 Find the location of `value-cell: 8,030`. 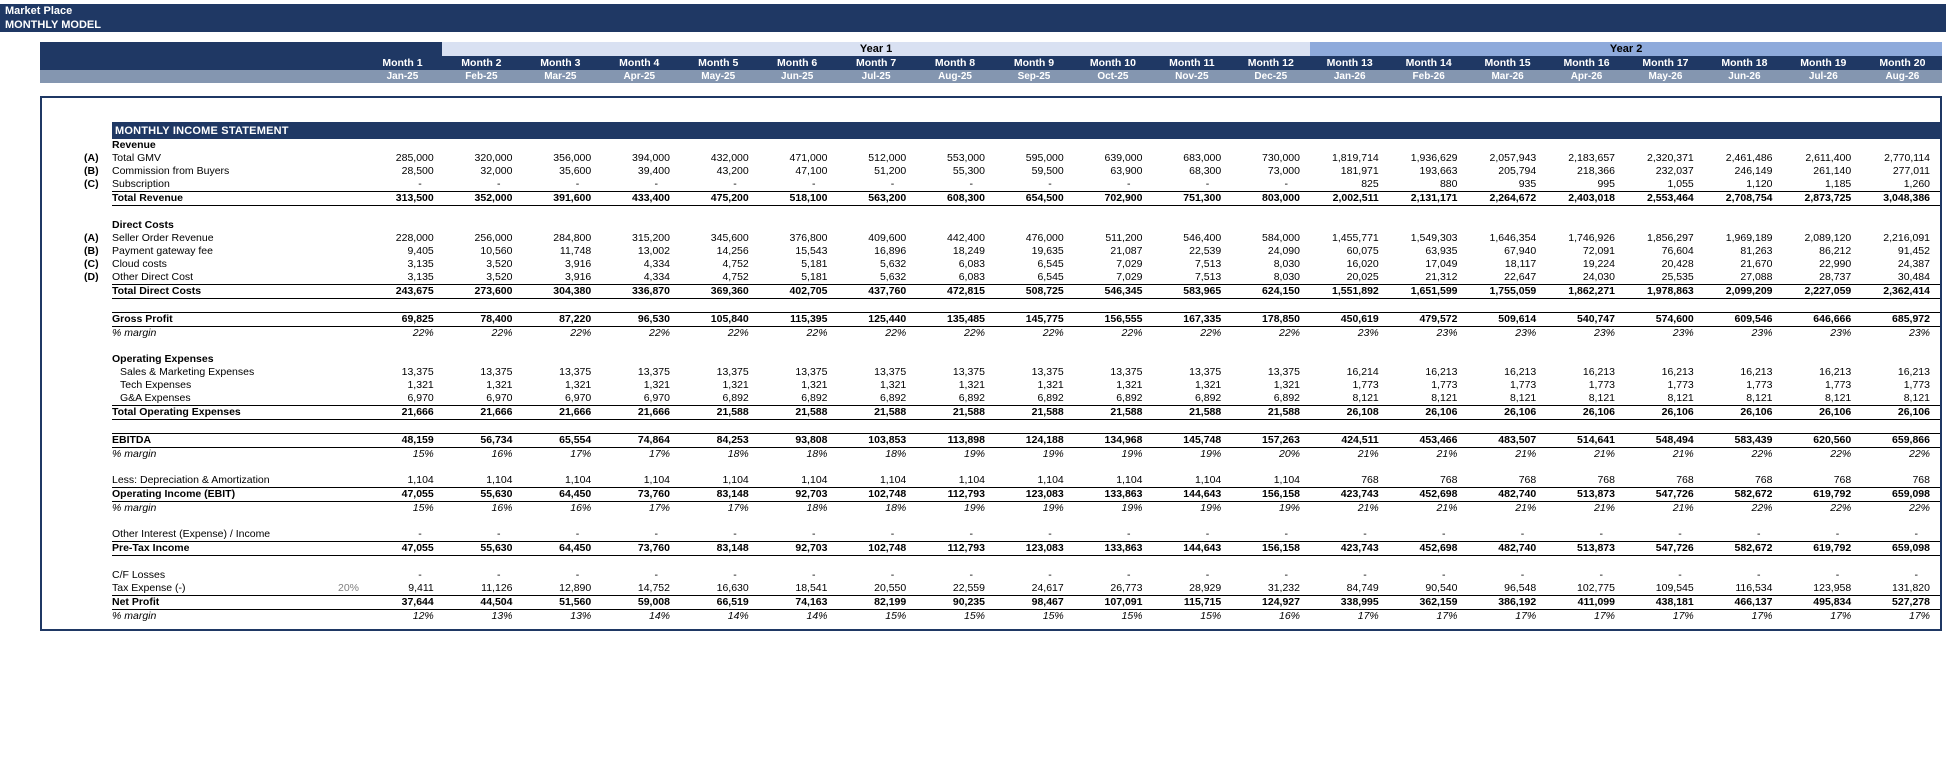

value-cell: 8,030 is located at coordinates (1286, 264).